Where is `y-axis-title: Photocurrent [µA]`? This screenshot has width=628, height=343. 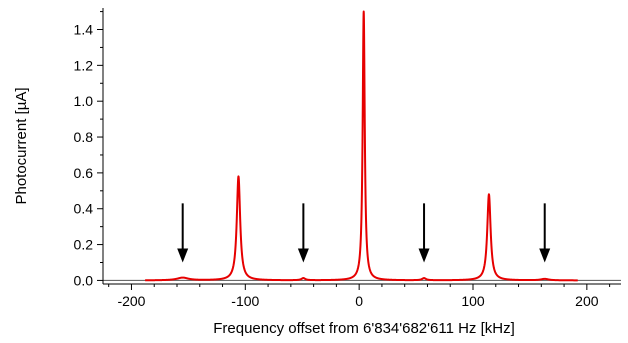
y-axis-title: Photocurrent [µA] is located at coordinates (21, 145).